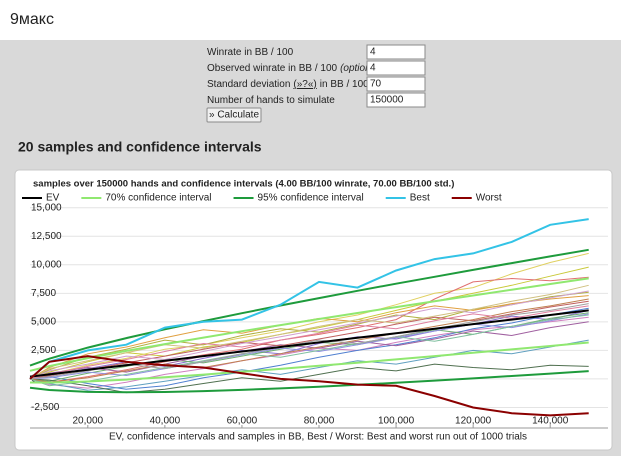 The width and height of the screenshot is (621, 456). What do you see at coordinates (376, 84) in the screenshot?
I see `input-value: 70` at bounding box center [376, 84].